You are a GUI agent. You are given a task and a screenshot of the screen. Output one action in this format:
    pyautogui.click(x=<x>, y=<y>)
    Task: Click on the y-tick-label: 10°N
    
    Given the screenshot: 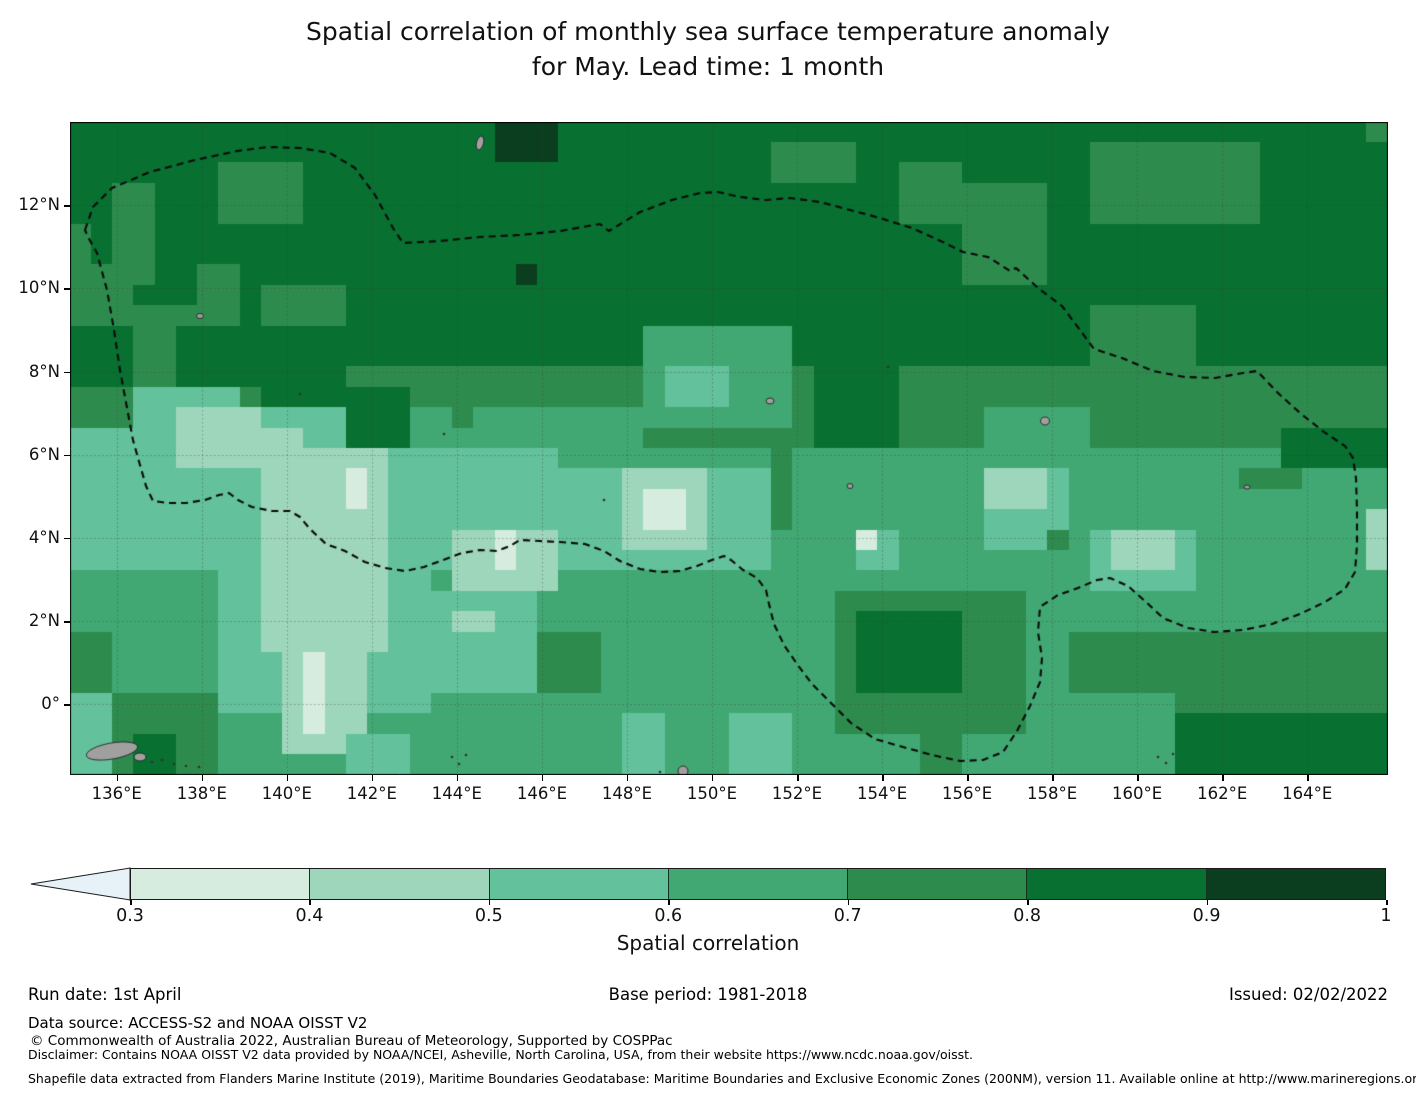 What is the action you would take?
    pyautogui.click(x=39, y=288)
    